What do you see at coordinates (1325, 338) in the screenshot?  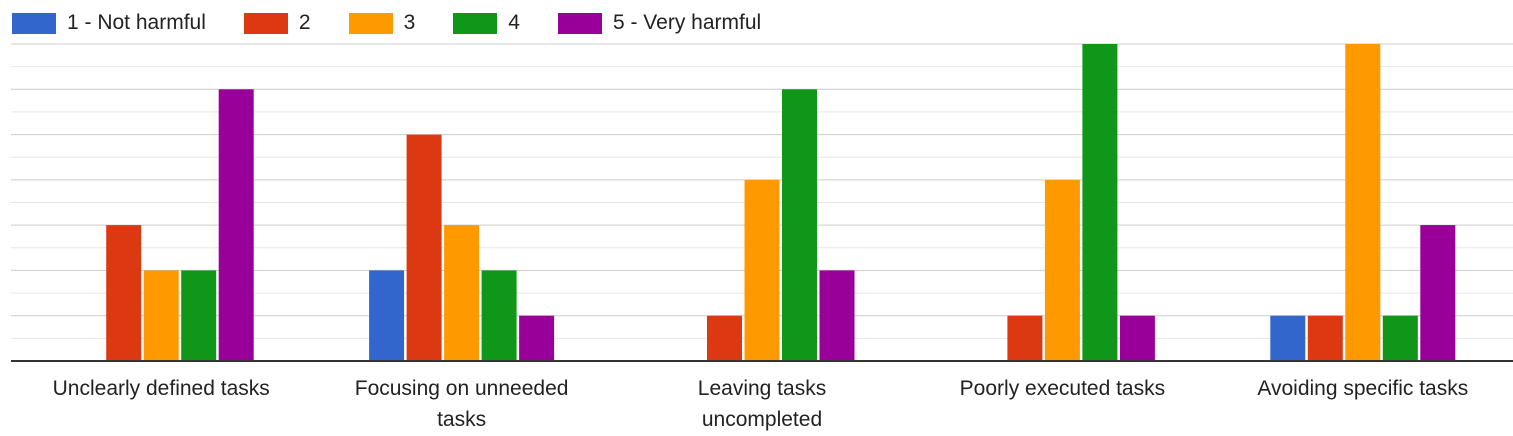 I see `bar-cat5-series2` at bounding box center [1325, 338].